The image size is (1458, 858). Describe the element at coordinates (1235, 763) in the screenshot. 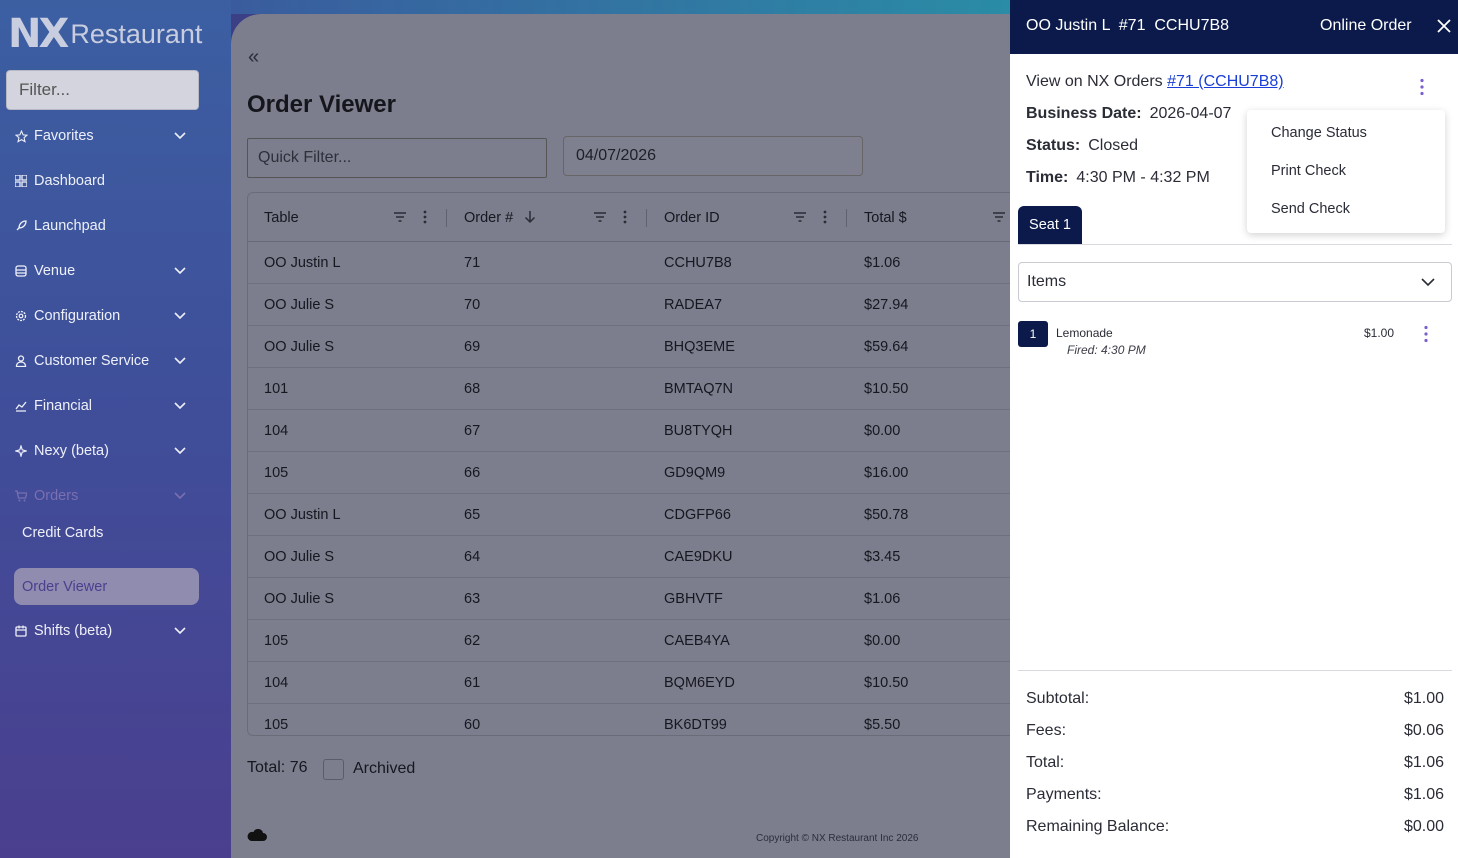

I see `summary-total: Total: $1.06` at that location.